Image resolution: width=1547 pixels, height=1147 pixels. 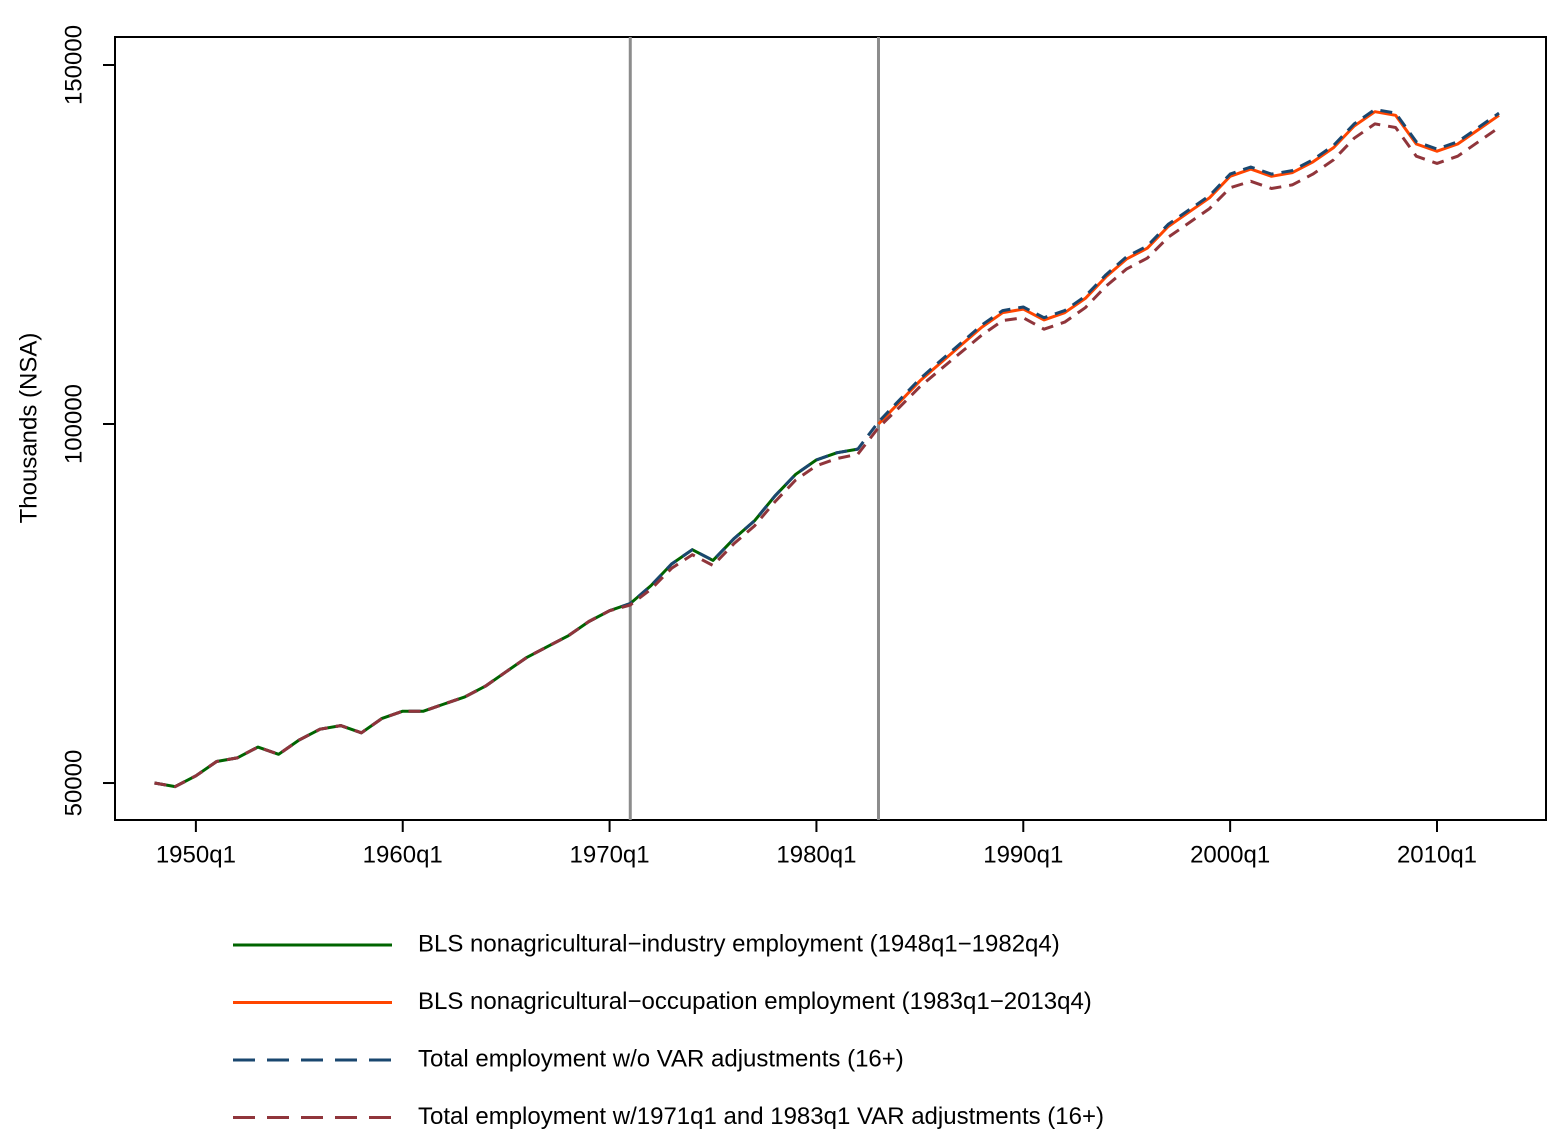 I want to click on x-tick-label: 1950q1, so click(x=196, y=854).